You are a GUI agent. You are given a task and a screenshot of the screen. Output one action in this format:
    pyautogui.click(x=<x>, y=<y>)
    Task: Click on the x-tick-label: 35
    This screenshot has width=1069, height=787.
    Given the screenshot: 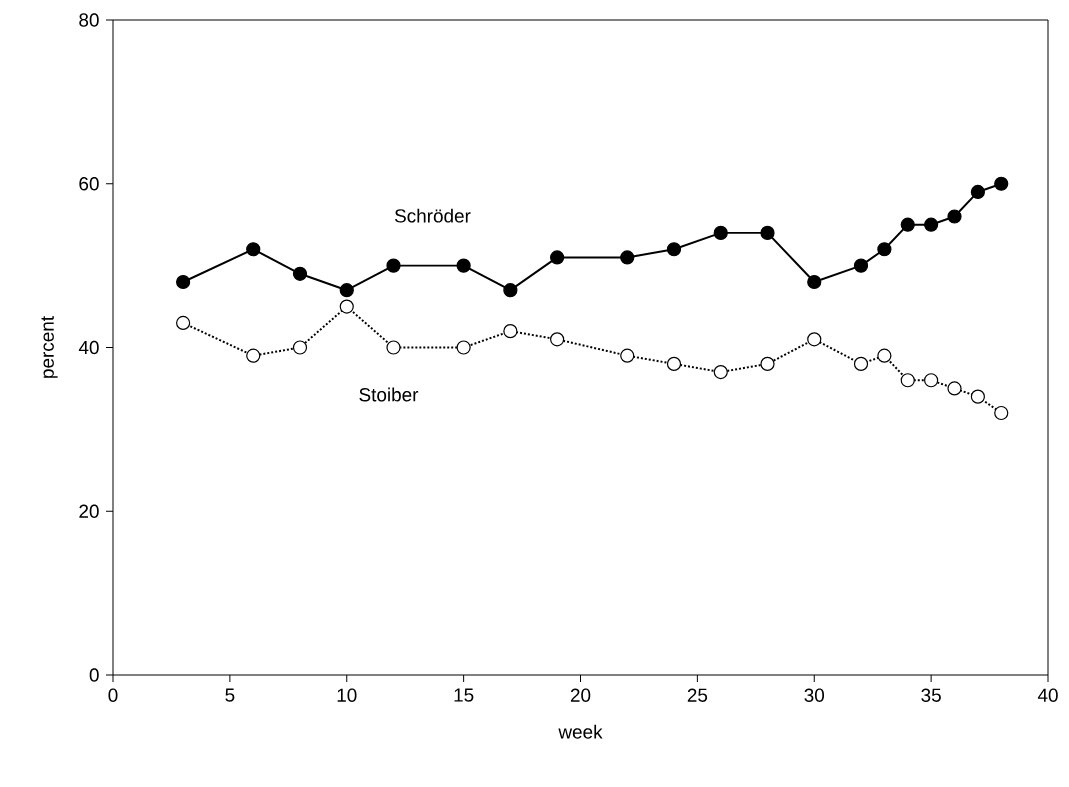 What is the action you would take?
    pyautogui.click(x=931, y=695)
    